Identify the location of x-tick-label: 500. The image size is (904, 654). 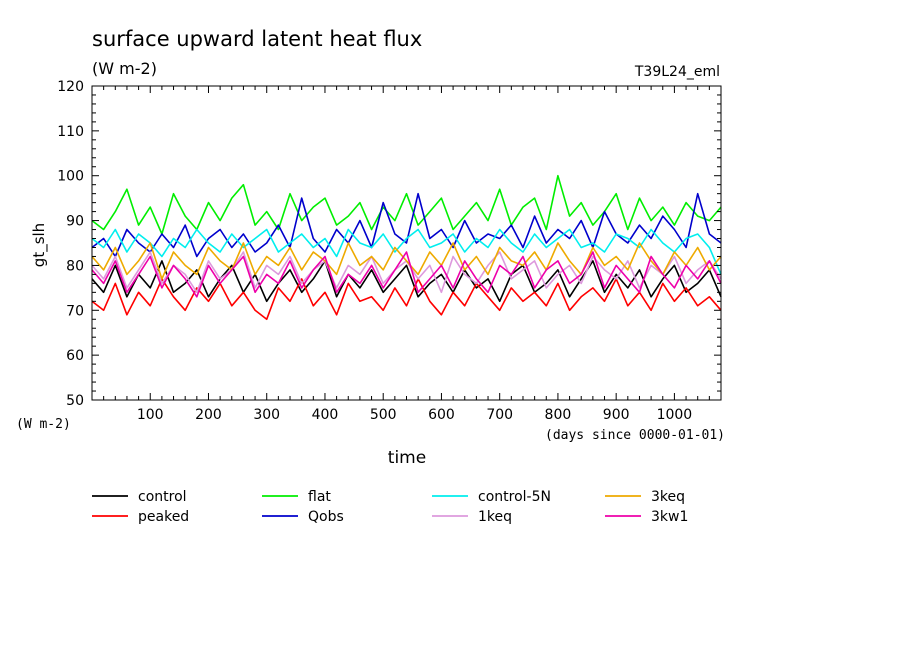
(383, 415).